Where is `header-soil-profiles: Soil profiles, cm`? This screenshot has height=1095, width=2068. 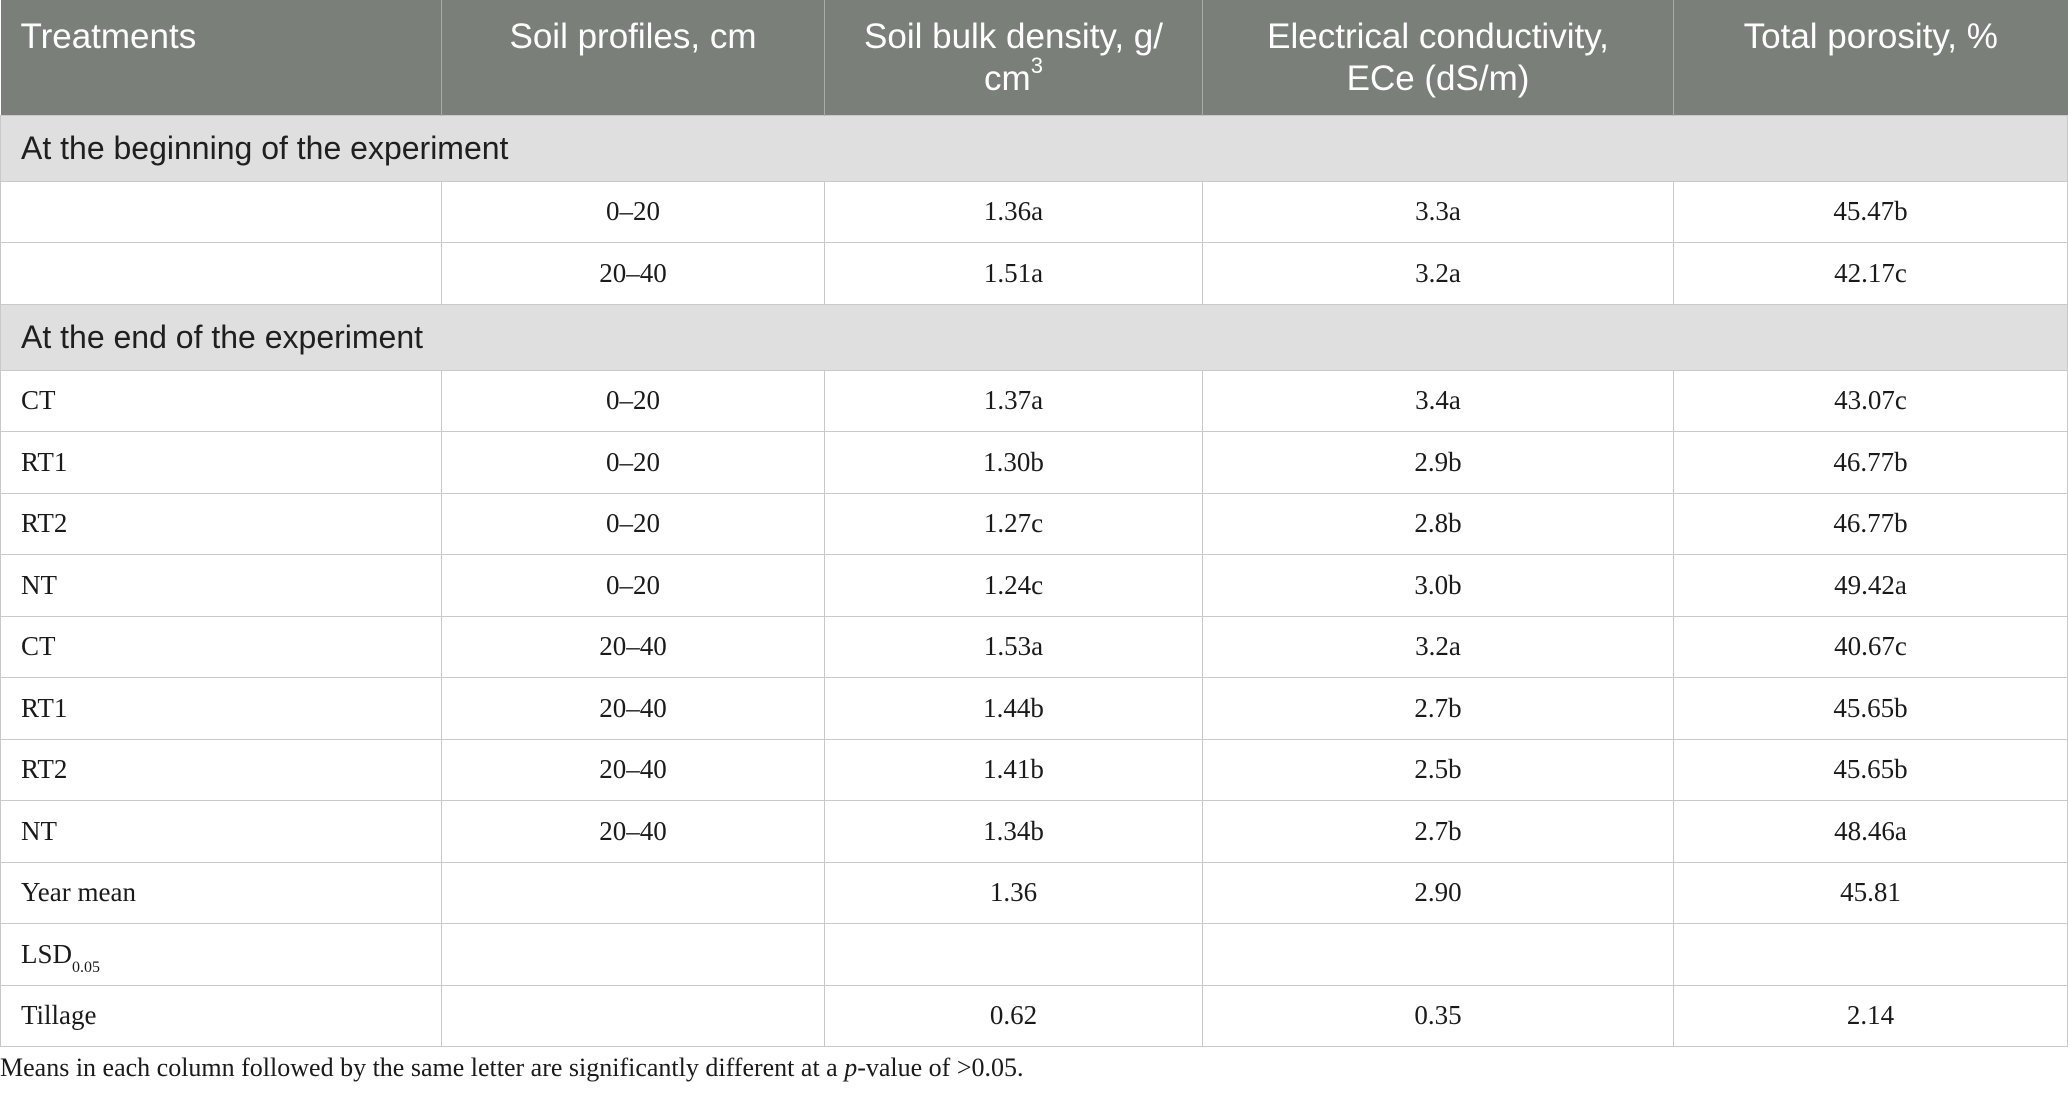
header-soil-profiles: Soil profiles, cm is located at coordinates (633, 57).